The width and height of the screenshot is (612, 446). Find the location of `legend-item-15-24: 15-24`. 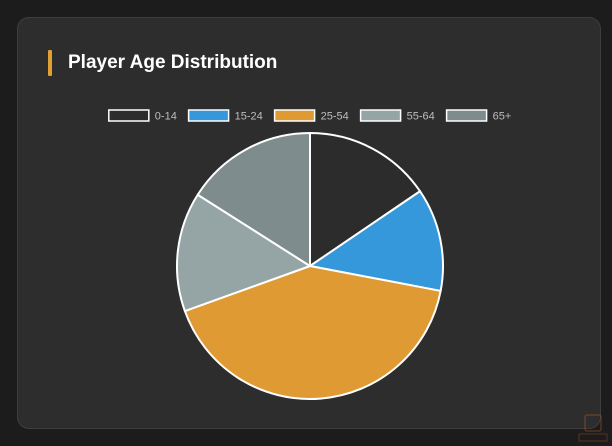

legend-item-15-24: 15-24 is located at coordinates (225, 116).